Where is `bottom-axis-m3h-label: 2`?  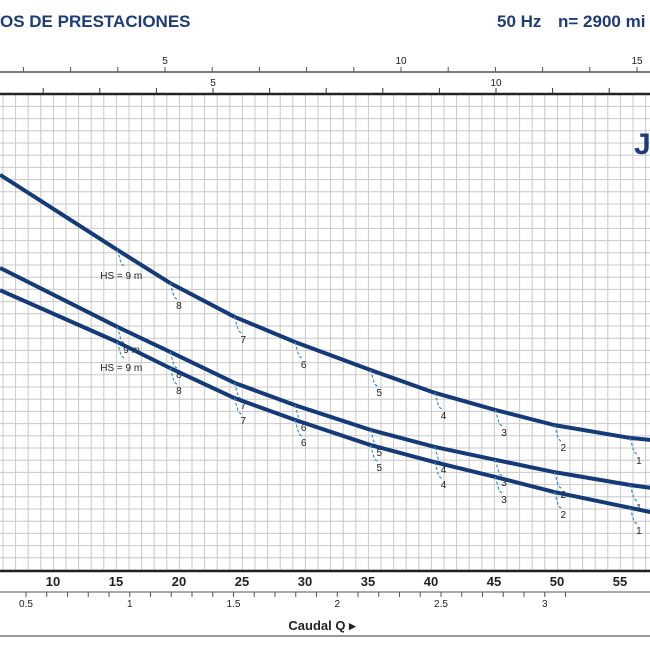
bottom-axis-m3h-label: 2 is located at coordinates (337, 604).